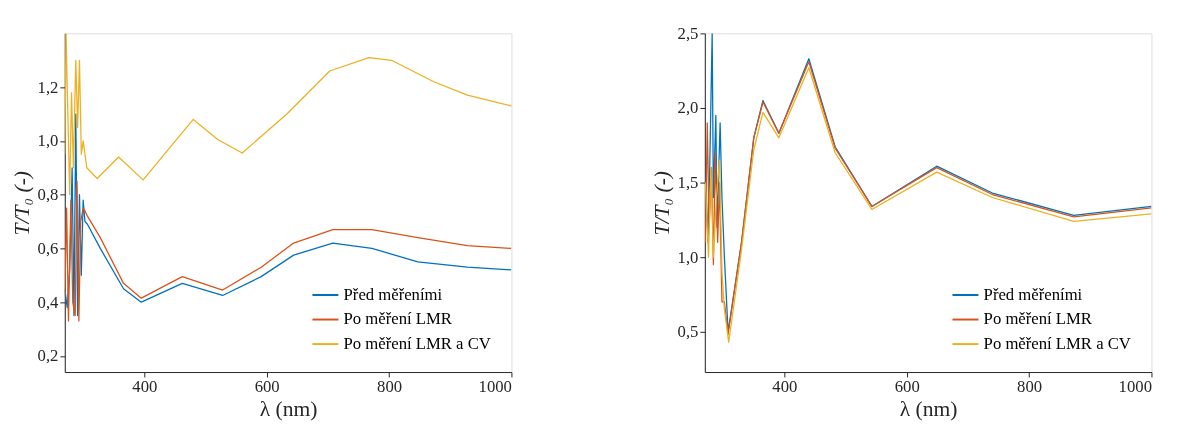 The image size is (1177, 441). I want to click on y-tick-label: 0,6, so click(48, 248).